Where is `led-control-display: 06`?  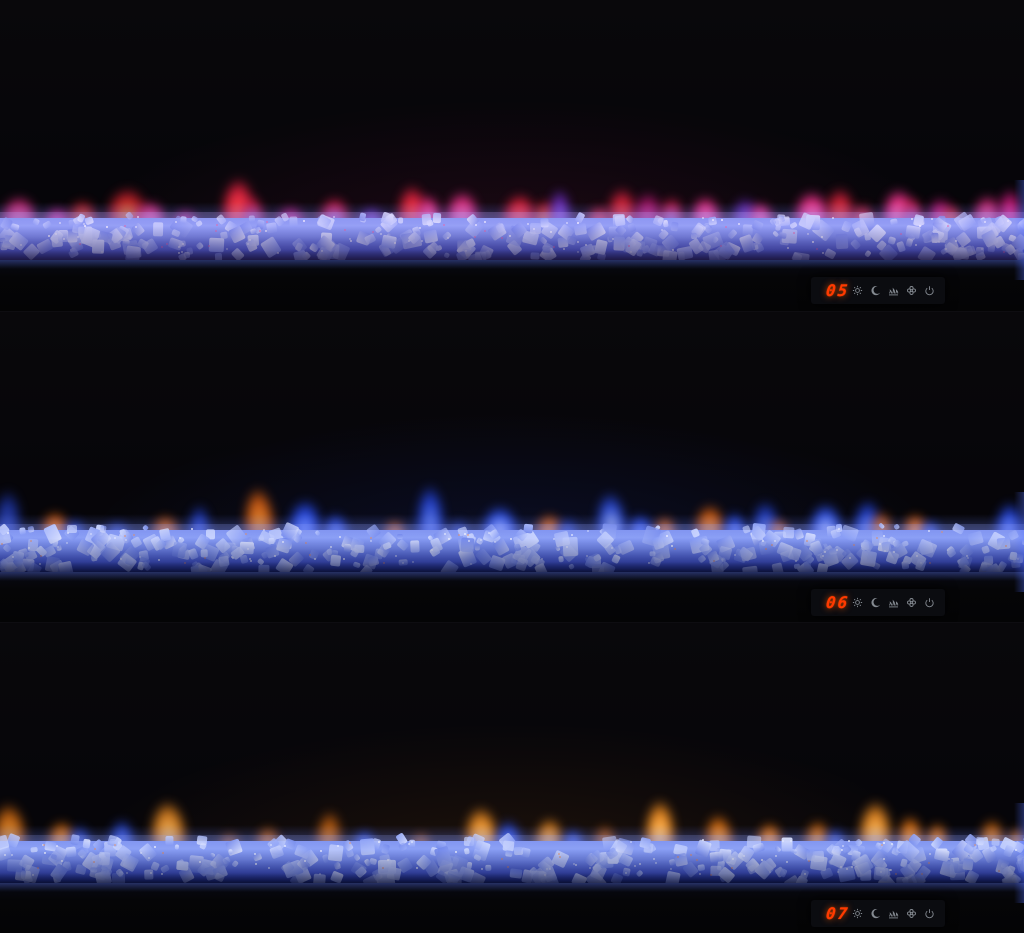
led-control-display: 06 is located at coordinates (878, 602).